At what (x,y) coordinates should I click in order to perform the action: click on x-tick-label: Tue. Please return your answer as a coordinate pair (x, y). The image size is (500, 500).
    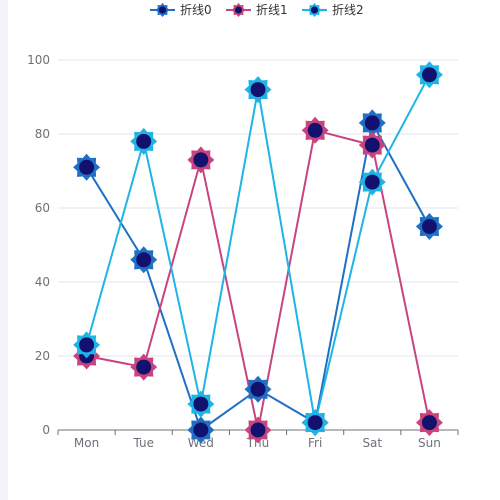
    Looking at the image, I should click on (143, 443).